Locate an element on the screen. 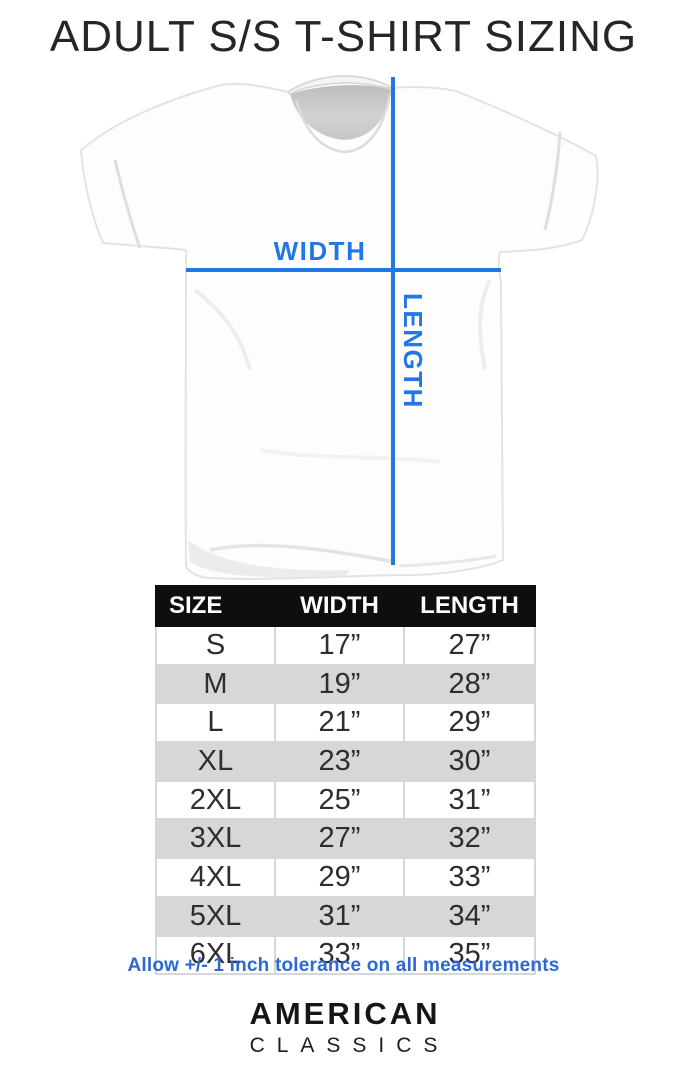 This screenshot has width=687, height=1080. width-measure-line is located at coordinates (343, 270).